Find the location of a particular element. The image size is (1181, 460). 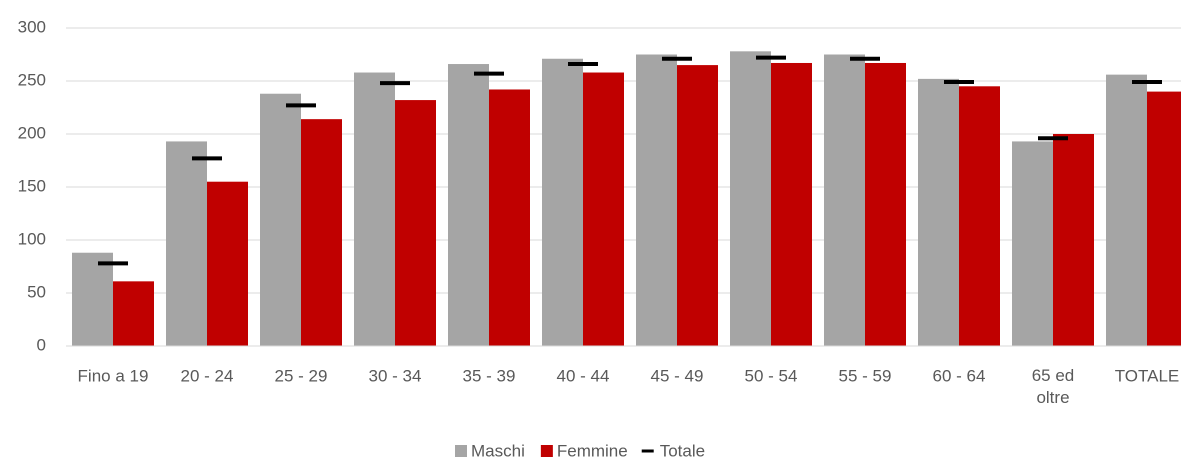

x-tick-label: 40 - 44 is located at coordinates (583, 375).